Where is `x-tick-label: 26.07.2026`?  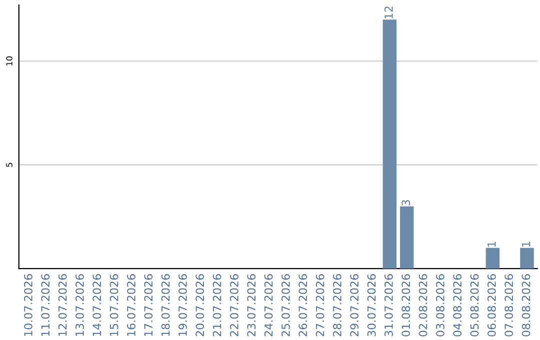 x-tick-label: 26.07.2026 is located at coordinates (303, 305).